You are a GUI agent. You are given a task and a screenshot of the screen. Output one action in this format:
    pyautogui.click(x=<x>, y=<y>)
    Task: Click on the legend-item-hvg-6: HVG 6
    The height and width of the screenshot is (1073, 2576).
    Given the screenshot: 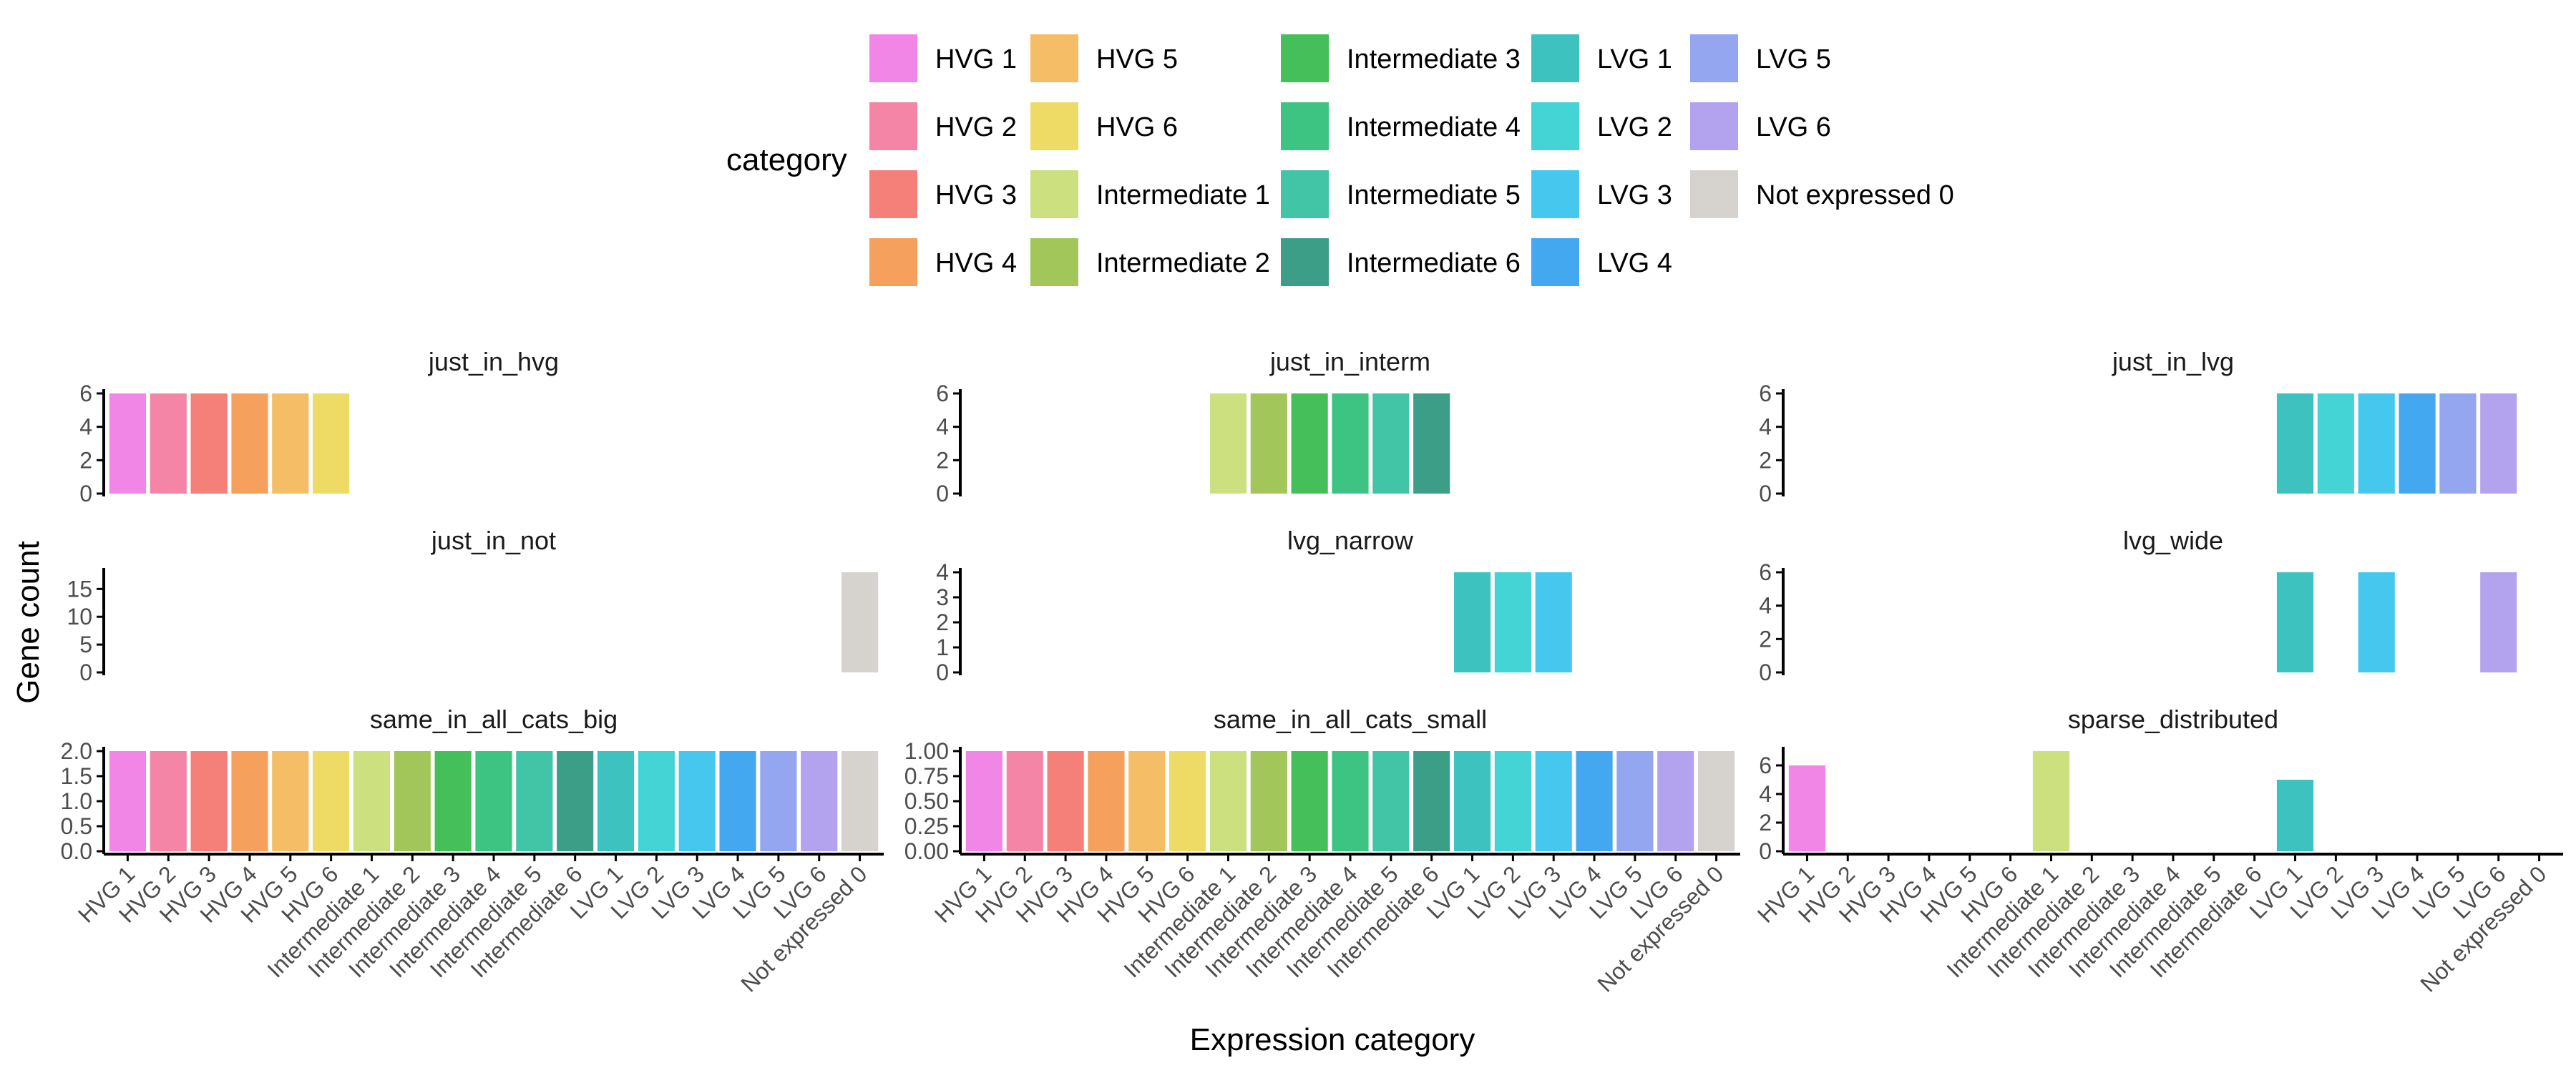 What is the action you would take?
    pyautogui.click(x=1104, y=126)
    